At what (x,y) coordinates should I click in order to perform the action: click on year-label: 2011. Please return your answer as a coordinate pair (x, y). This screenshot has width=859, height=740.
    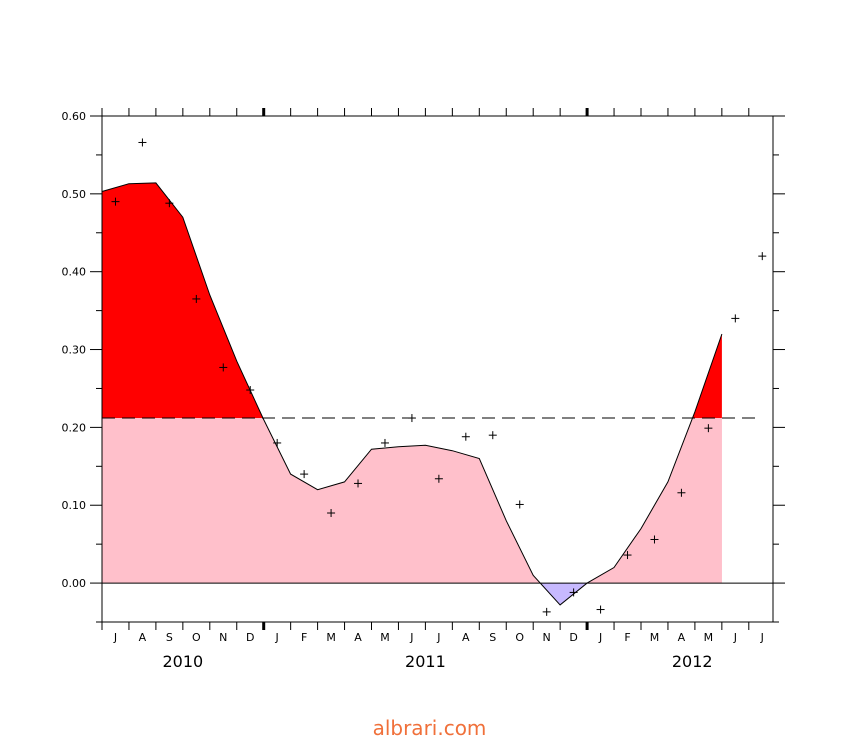
    Looking at the image, I should click on (425, 661).